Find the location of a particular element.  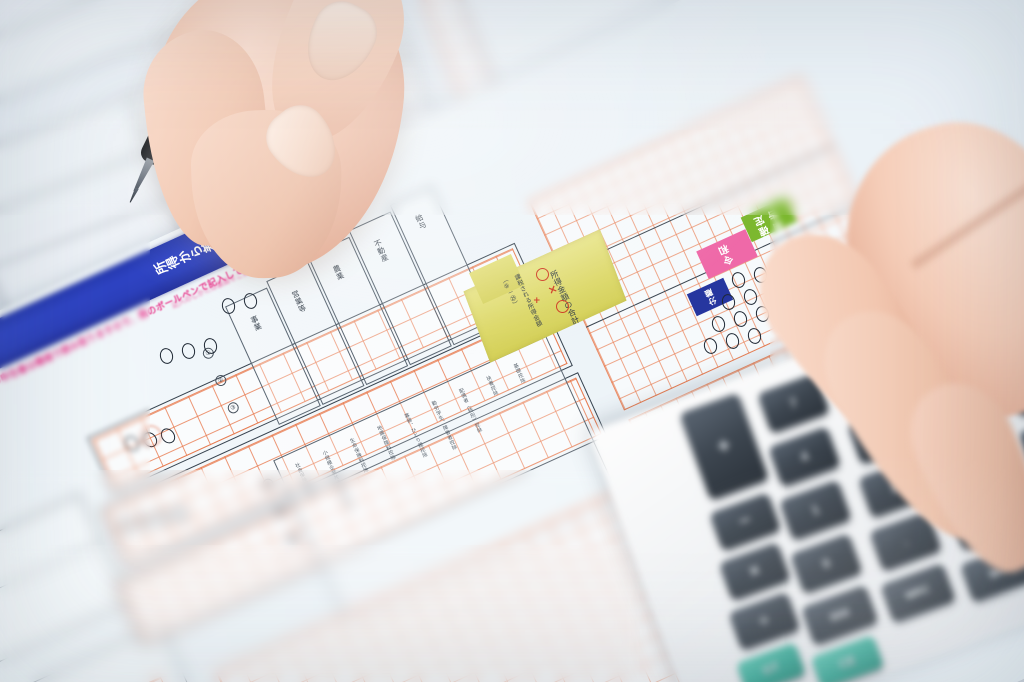

pen-cone is located at coordinates (142, 175).